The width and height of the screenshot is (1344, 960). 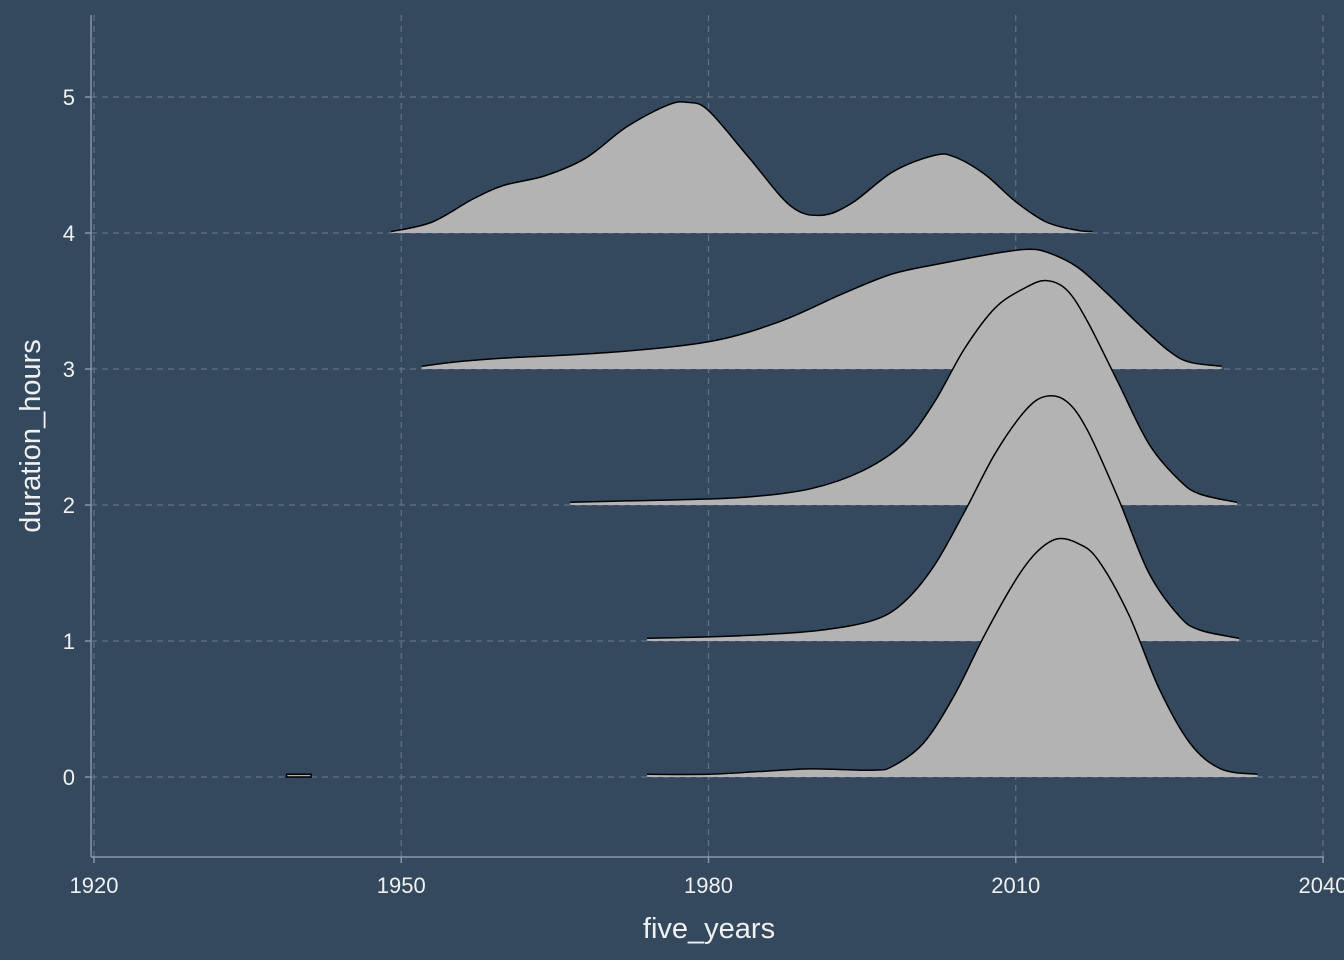 I want to click on y-tick-label: 1, so click(x=69, y=641).